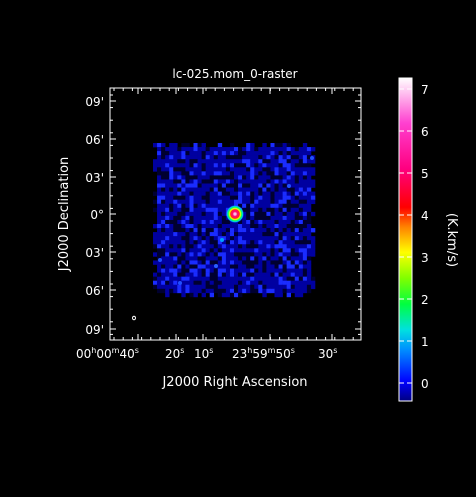 This screenshot has height=497, width=476. What do you see at coordinates (451, 240) in the screenshot?
I see `colorbar-label: (K.km/s)` at bounding box center [451, 240].